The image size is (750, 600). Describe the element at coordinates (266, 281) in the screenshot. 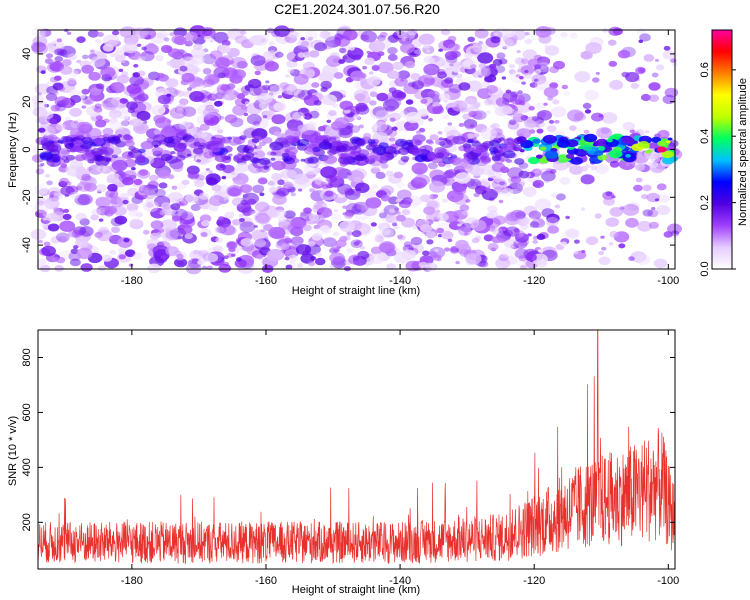

I see `spectrogram-x-tick-label: -160` at that location.